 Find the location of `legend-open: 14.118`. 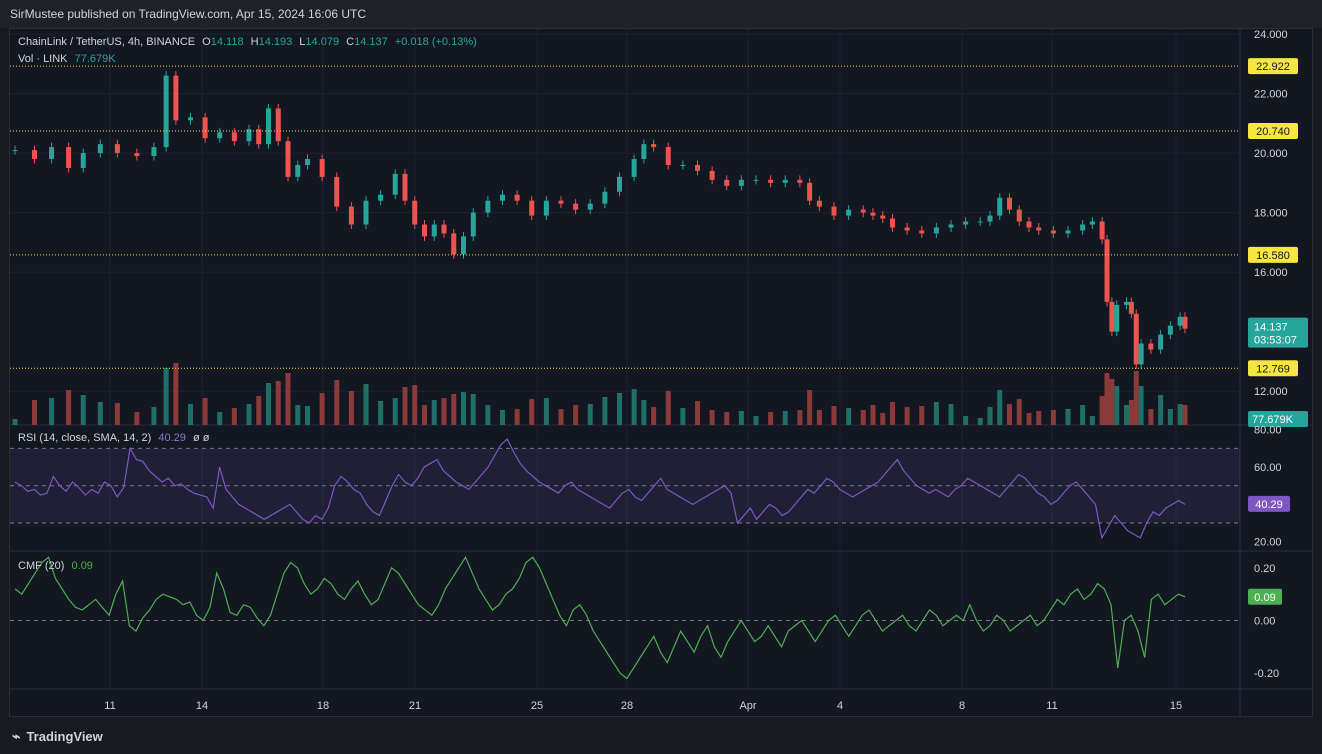

legend-open: 14.118 is located at coordinates (227, 42).